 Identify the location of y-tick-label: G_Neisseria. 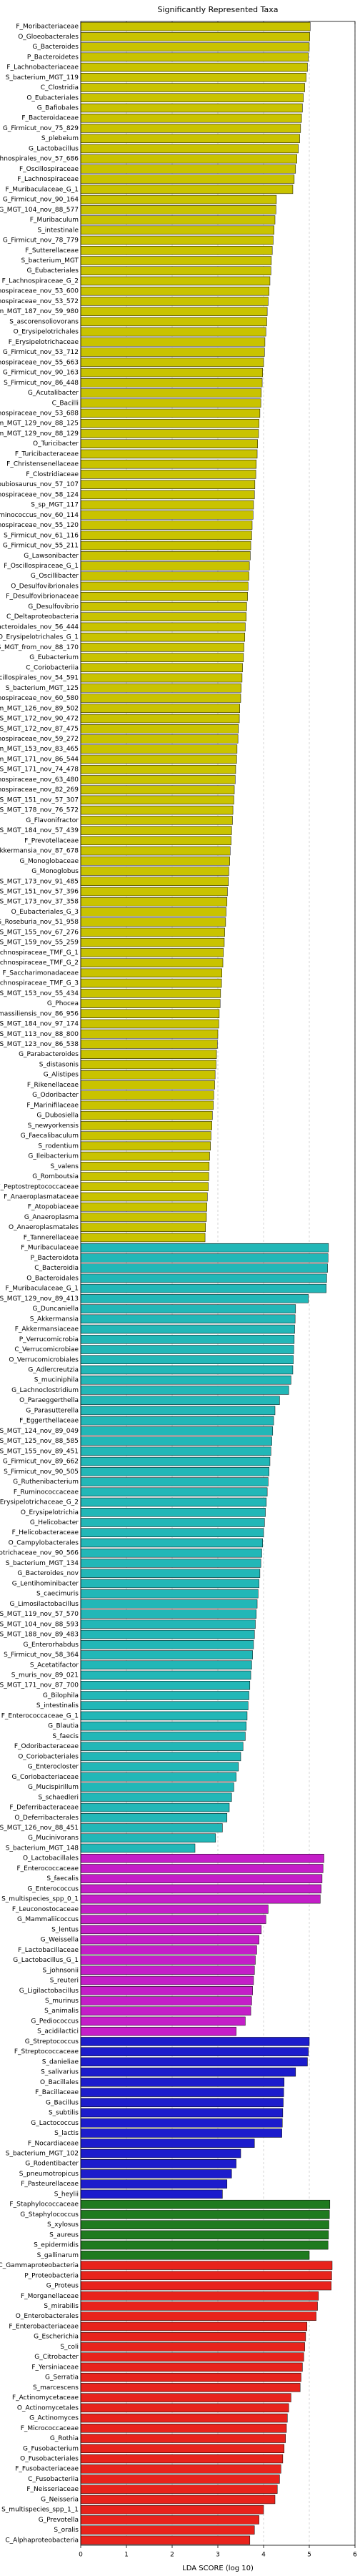
(60, 2499).